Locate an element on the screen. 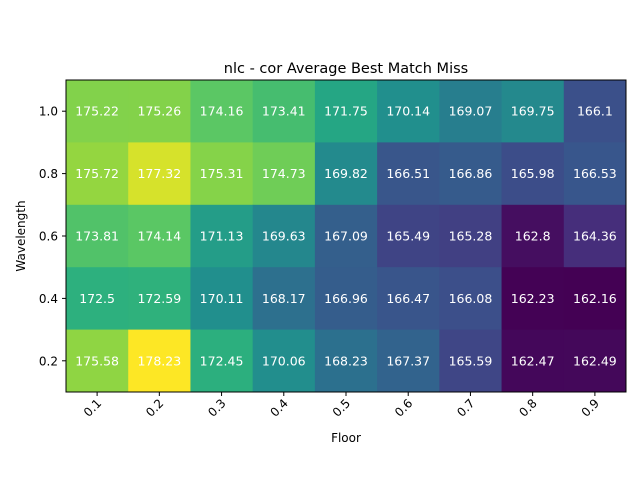  cell-value-label: 169.75 is located at coordinates (533, 111).